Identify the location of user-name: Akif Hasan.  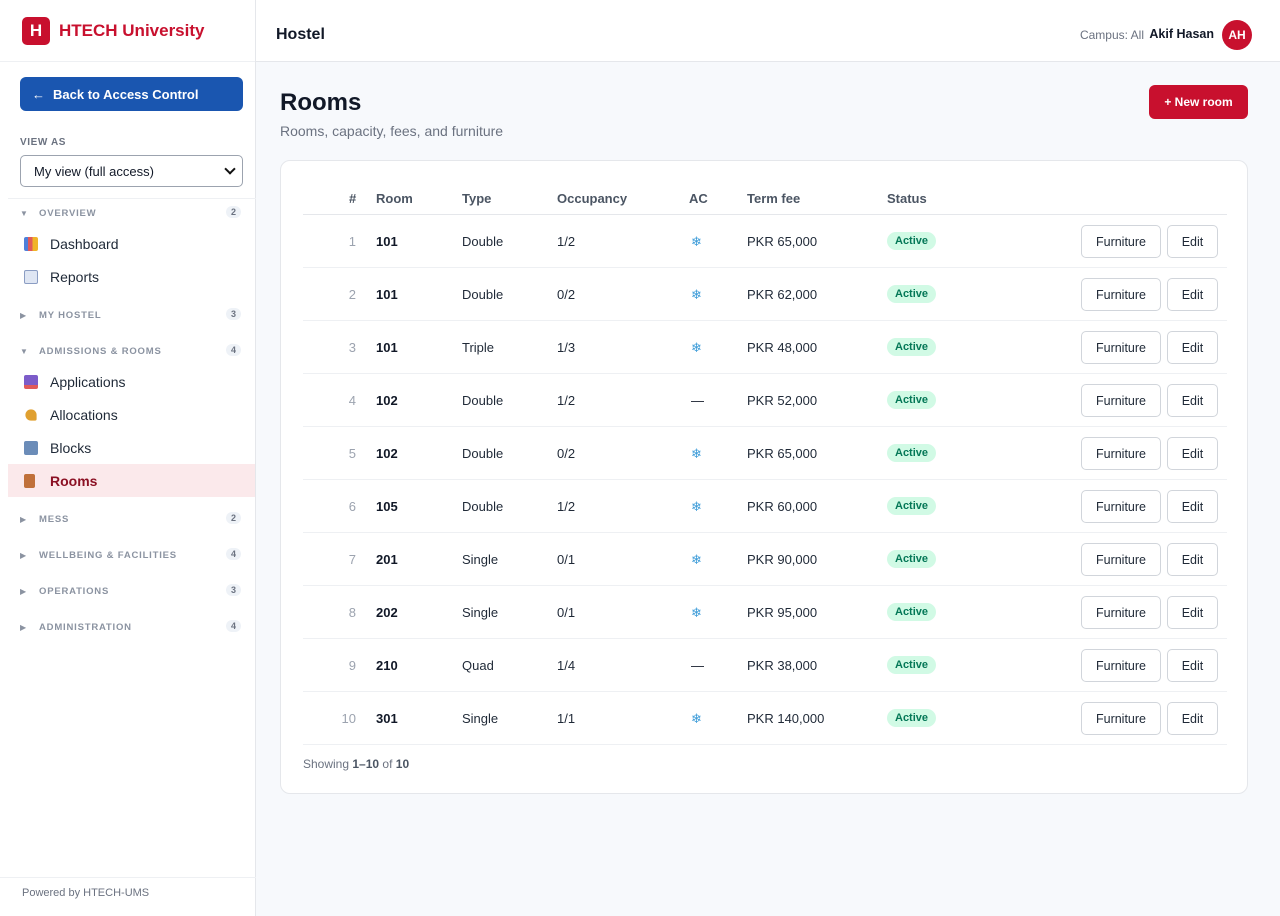
(1181, 34).